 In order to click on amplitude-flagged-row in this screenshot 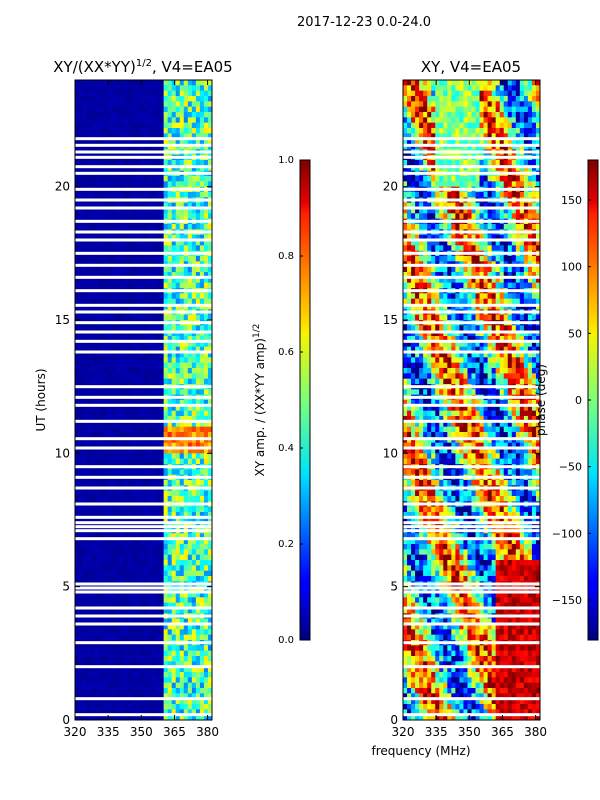, I will do `click(143, 667)`.